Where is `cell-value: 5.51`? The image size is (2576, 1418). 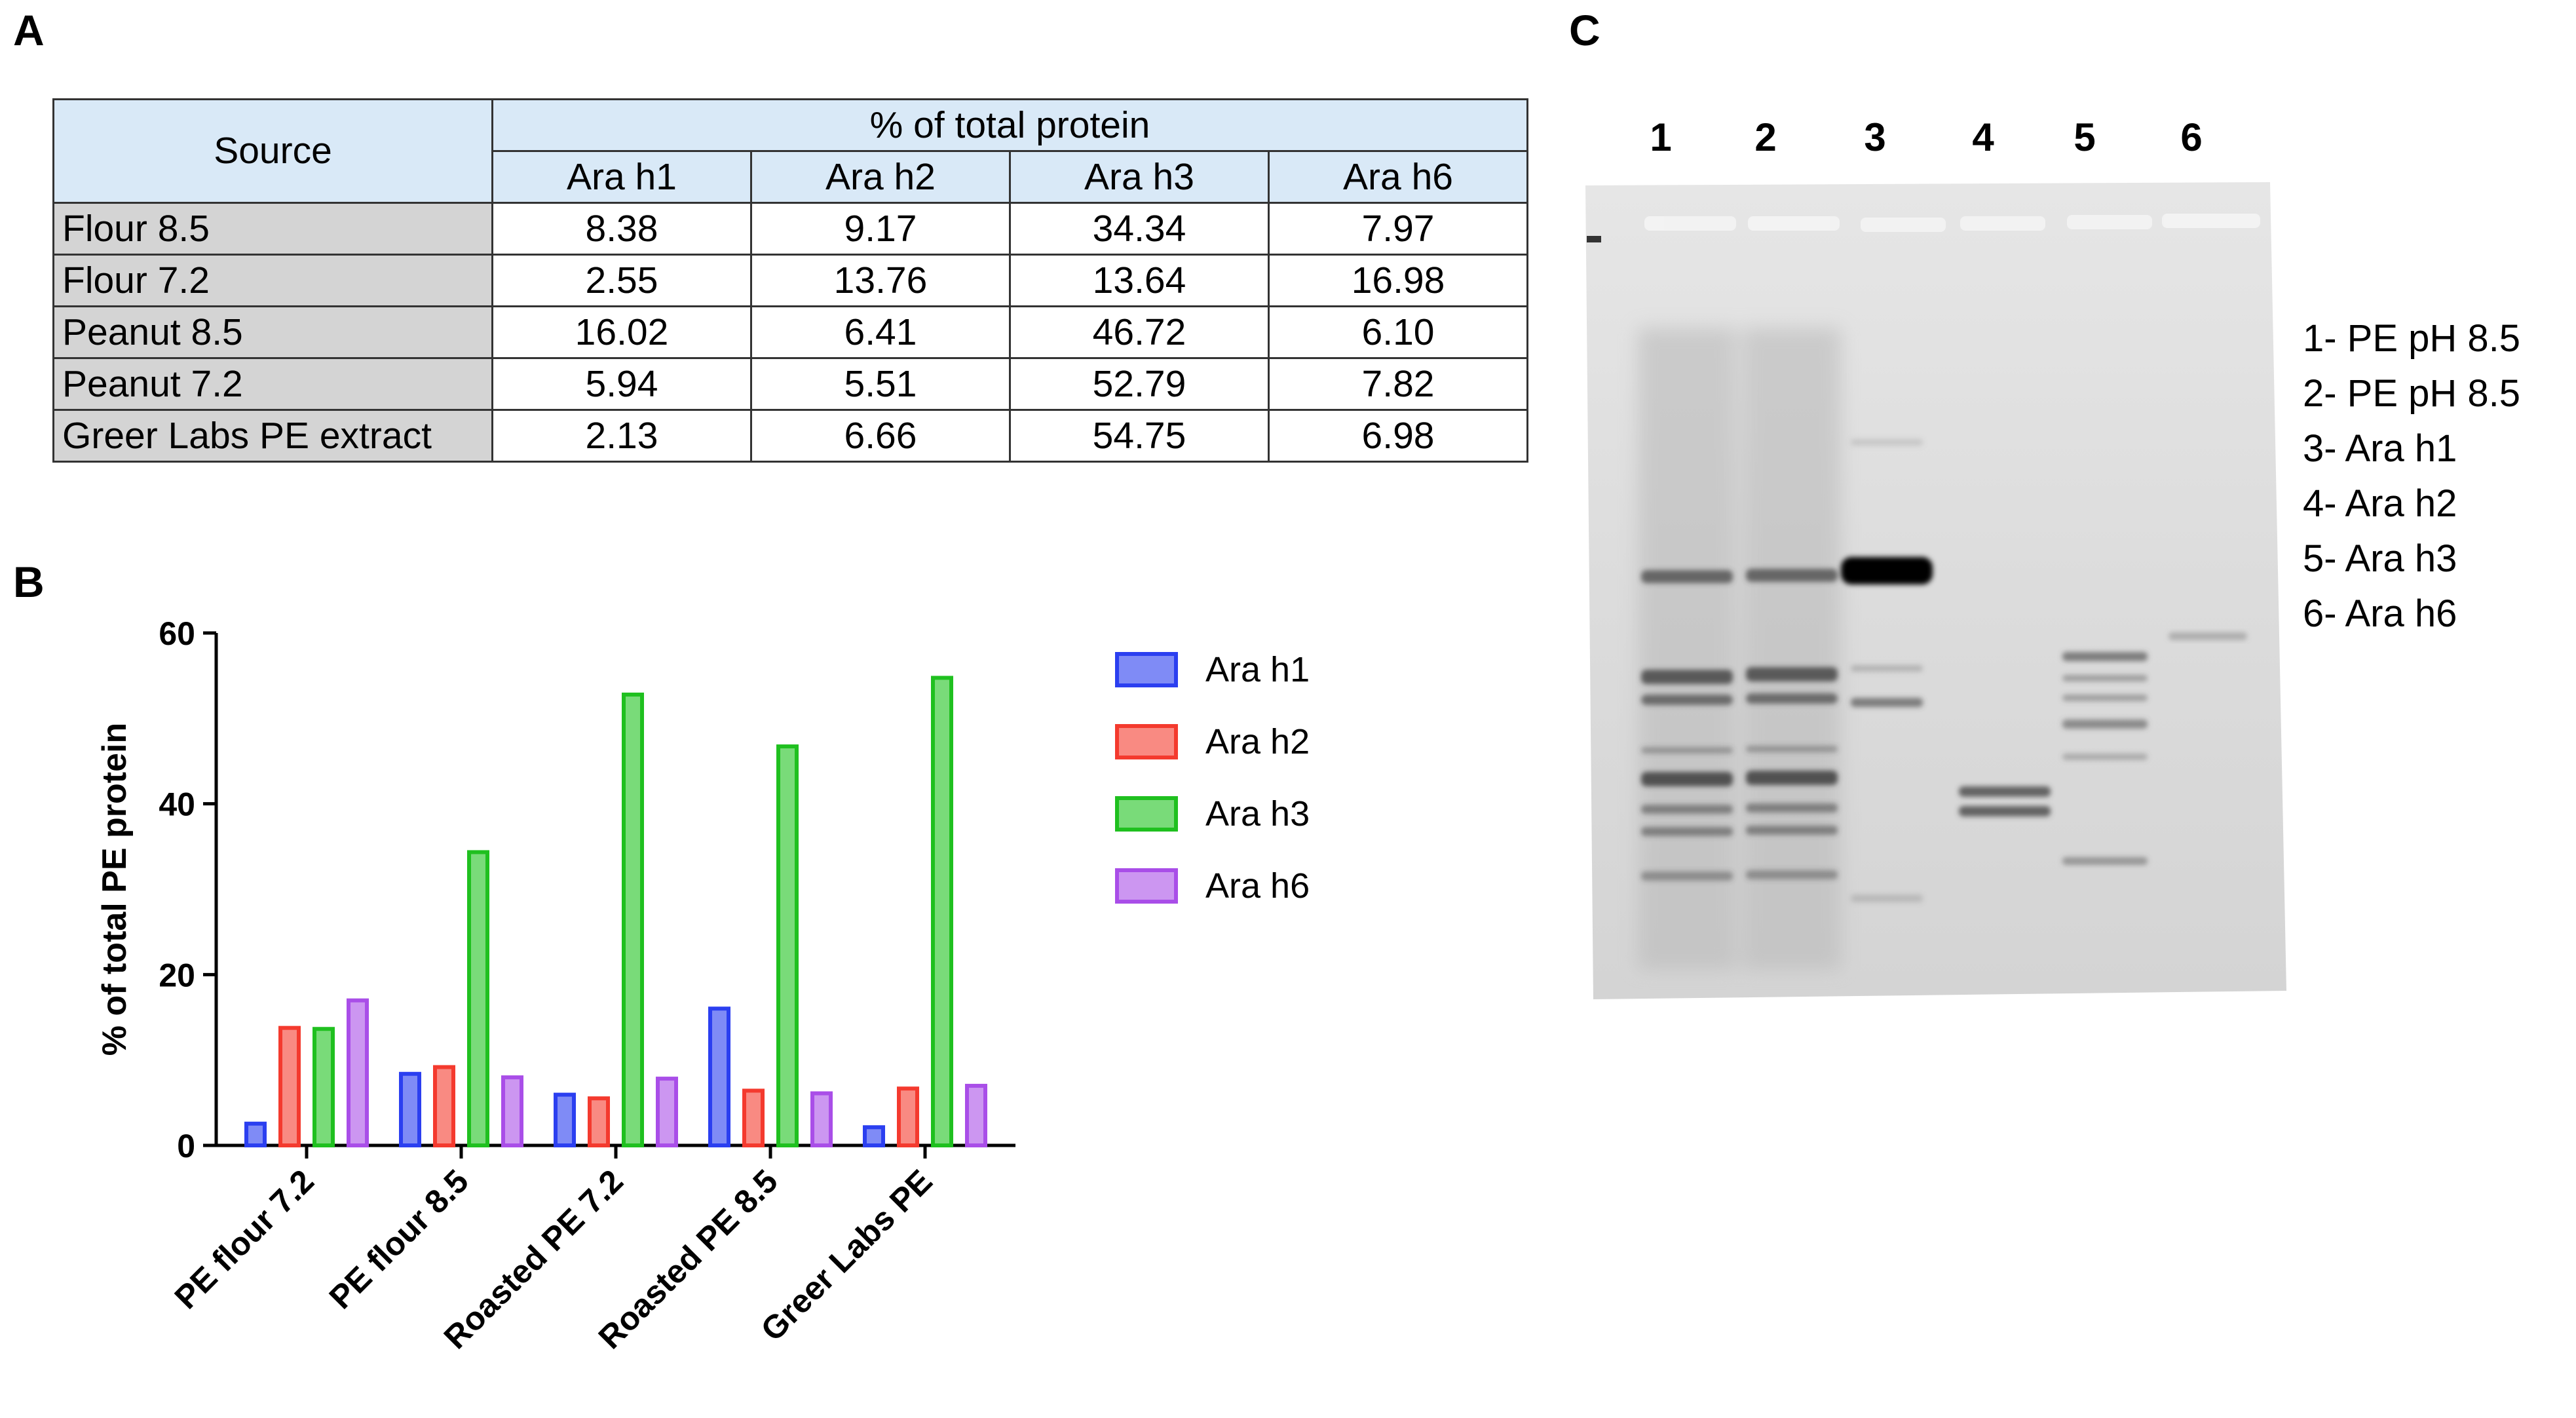 cell-value: 5.51 is located at coordinates (881, 384).